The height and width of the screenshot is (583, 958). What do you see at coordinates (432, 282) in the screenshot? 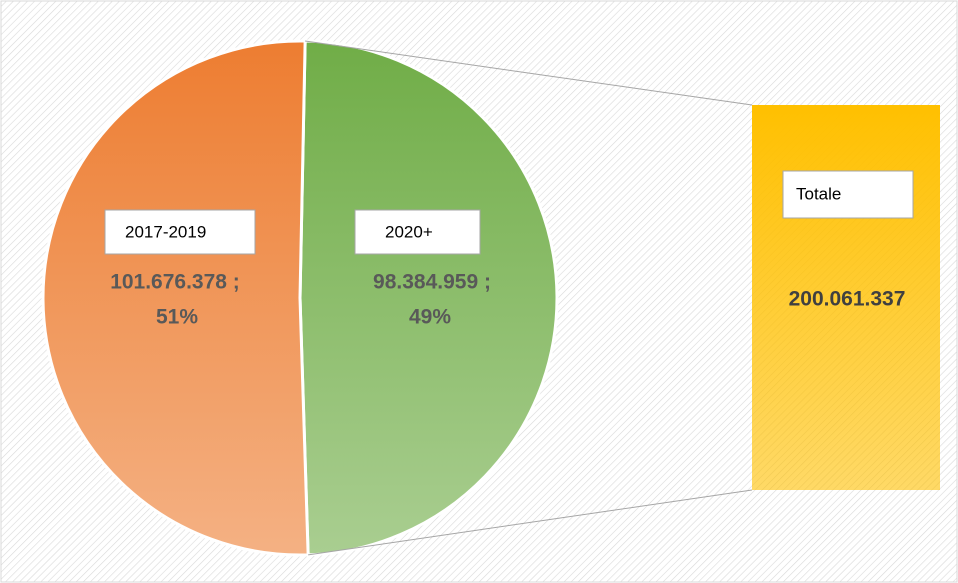
I see `value-label: 98.384.959 ;` at bounding box center [432, 282].